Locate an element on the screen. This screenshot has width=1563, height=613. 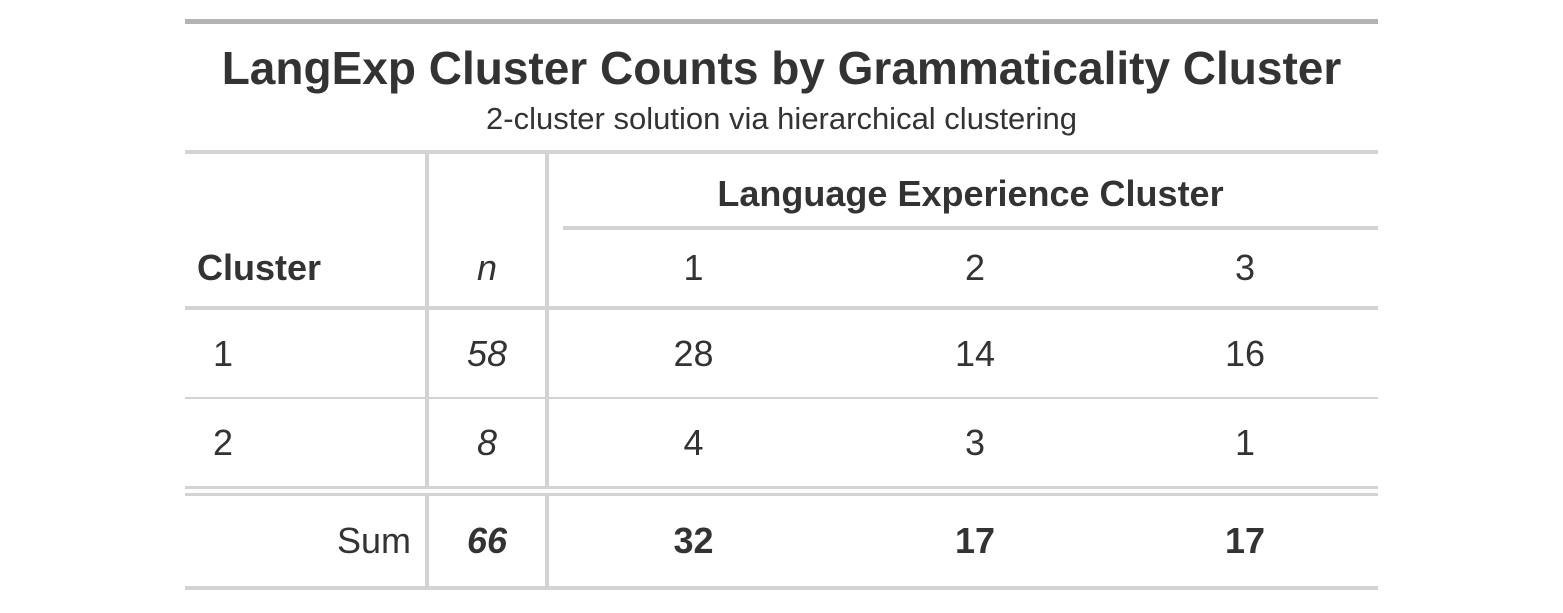
table-row: 2 8 4 3 1 is located at coordinates (782, 447).